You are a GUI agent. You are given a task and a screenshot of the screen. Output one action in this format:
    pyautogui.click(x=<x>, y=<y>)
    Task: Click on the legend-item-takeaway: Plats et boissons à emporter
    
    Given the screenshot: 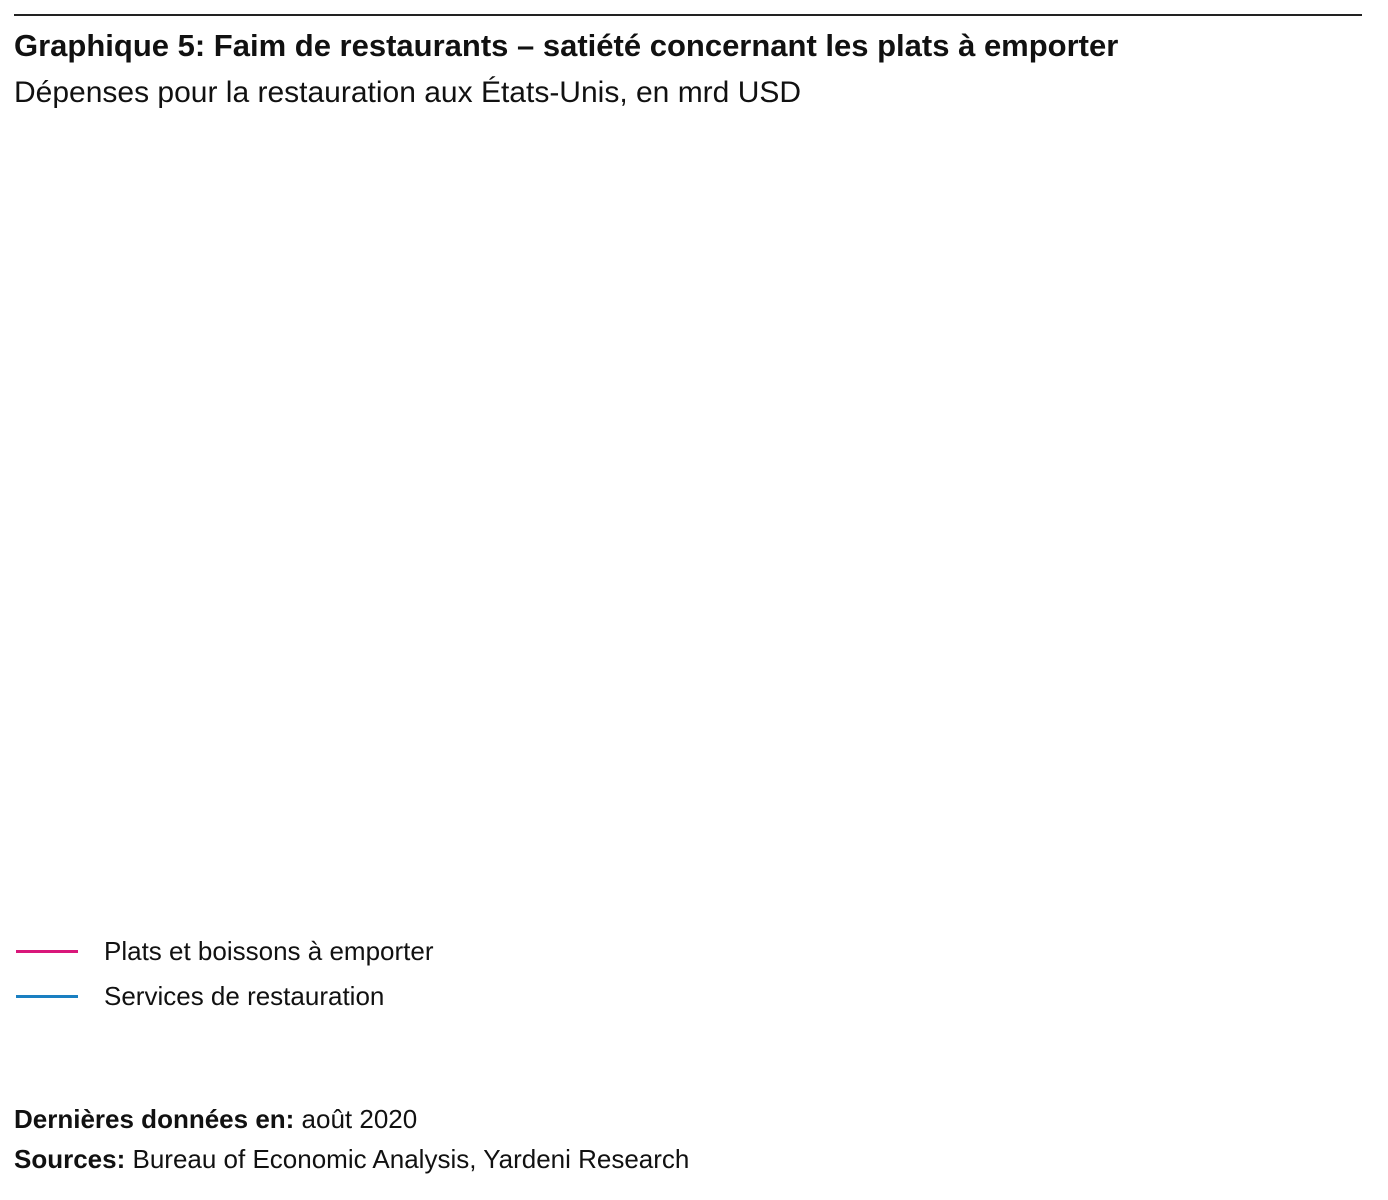 What is the action you would take?
    pyautogui.click(x=225, y=951)
    